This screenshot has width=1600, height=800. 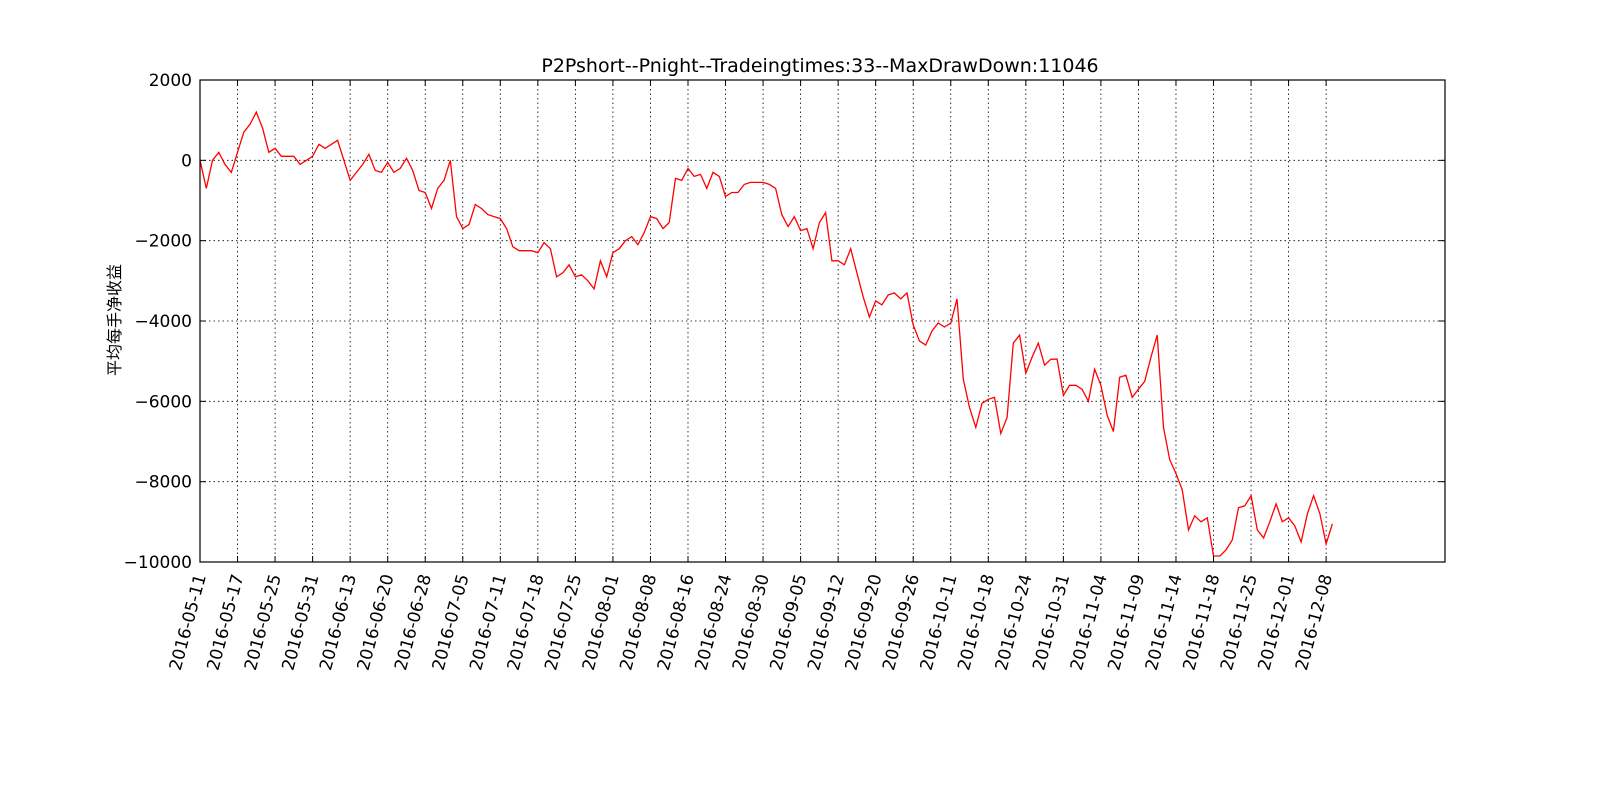 I want to click on y-tick-label: −2000, so click(x=163, y=242).